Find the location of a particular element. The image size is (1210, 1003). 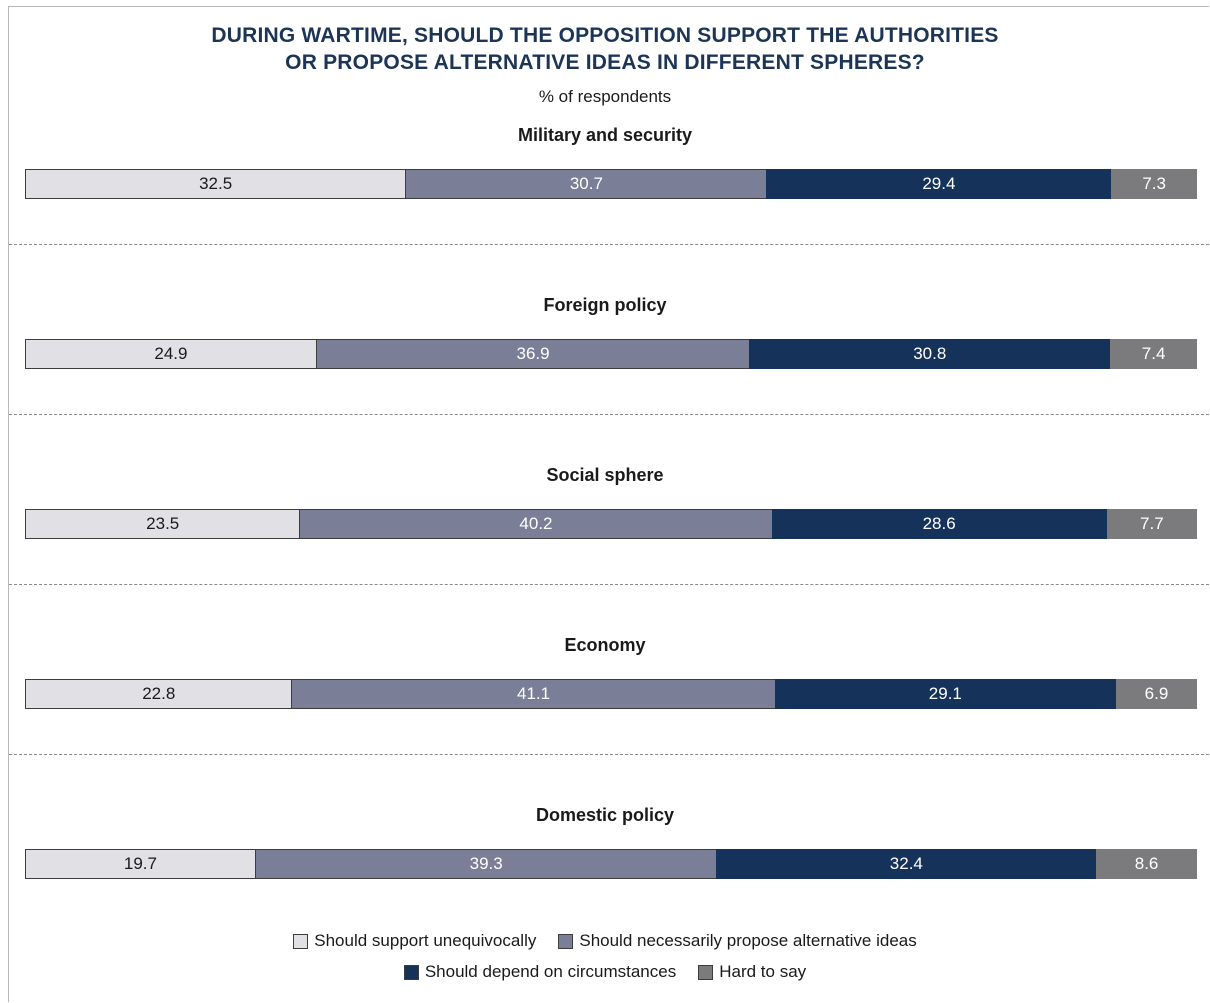

hard-swatch is located at coordinates (706, 972).